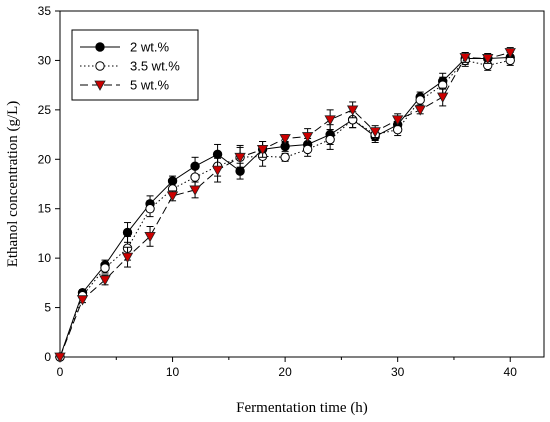 The width and height of the screenshot is (550, 422). What do you see at coordinates (173, 372) in the screenshot?
I see `x-tick-label: 10` at bounding box center [173, 372].